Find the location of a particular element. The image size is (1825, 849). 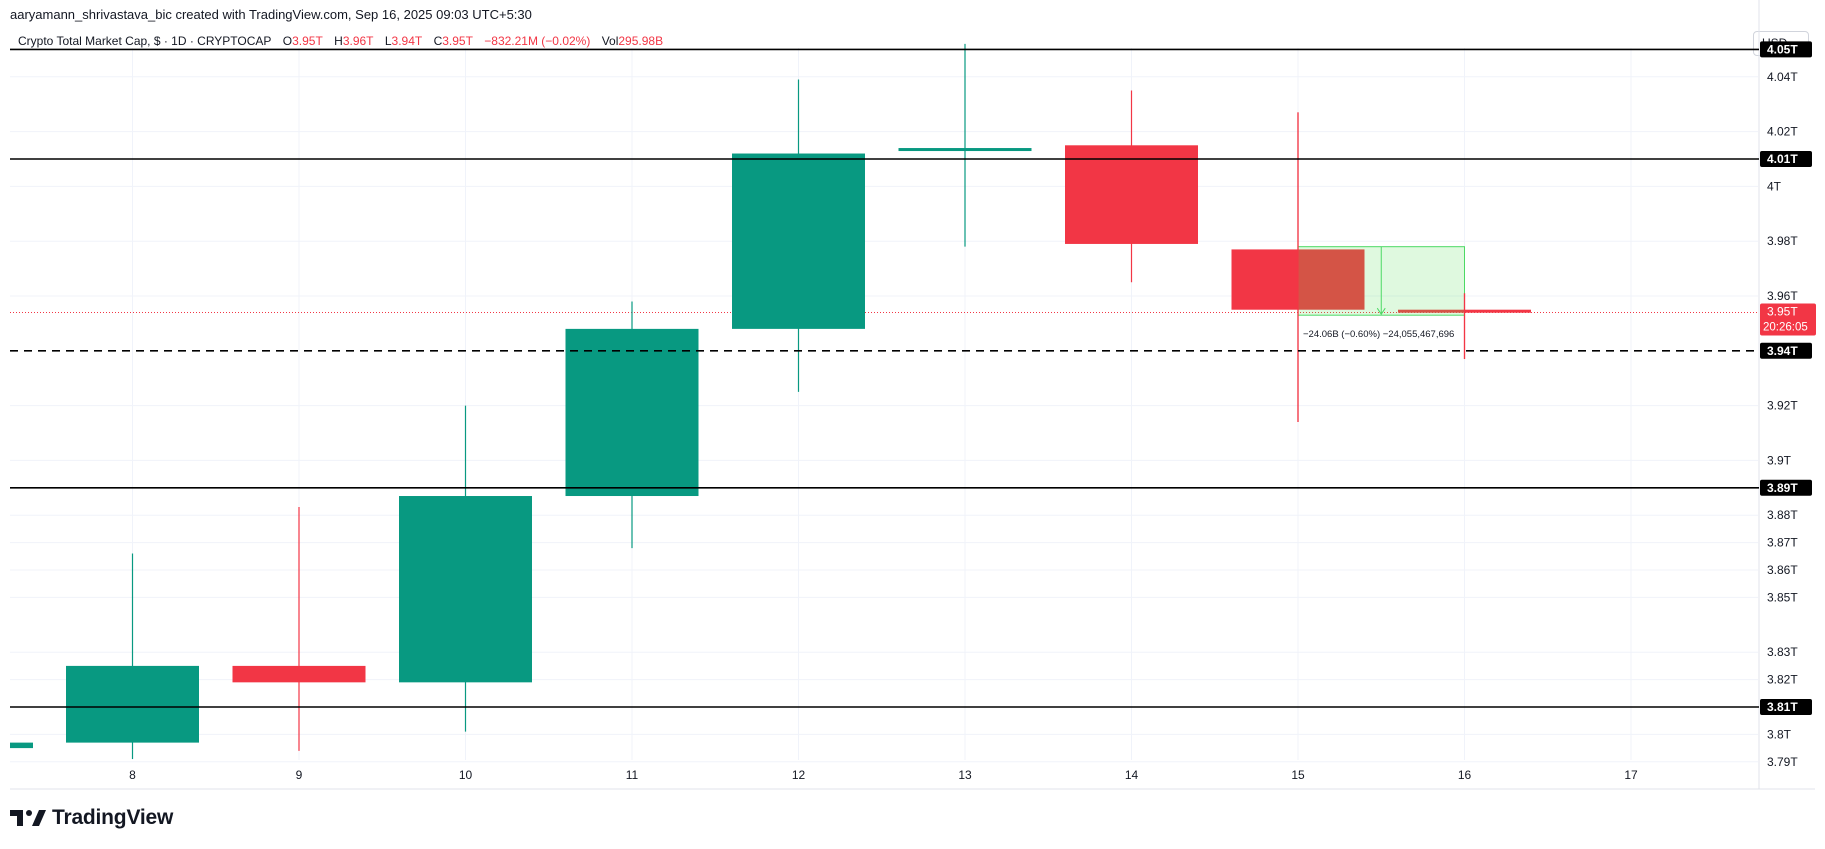

y-tick-label: 3.83T is located at coordinates (1782, 652).